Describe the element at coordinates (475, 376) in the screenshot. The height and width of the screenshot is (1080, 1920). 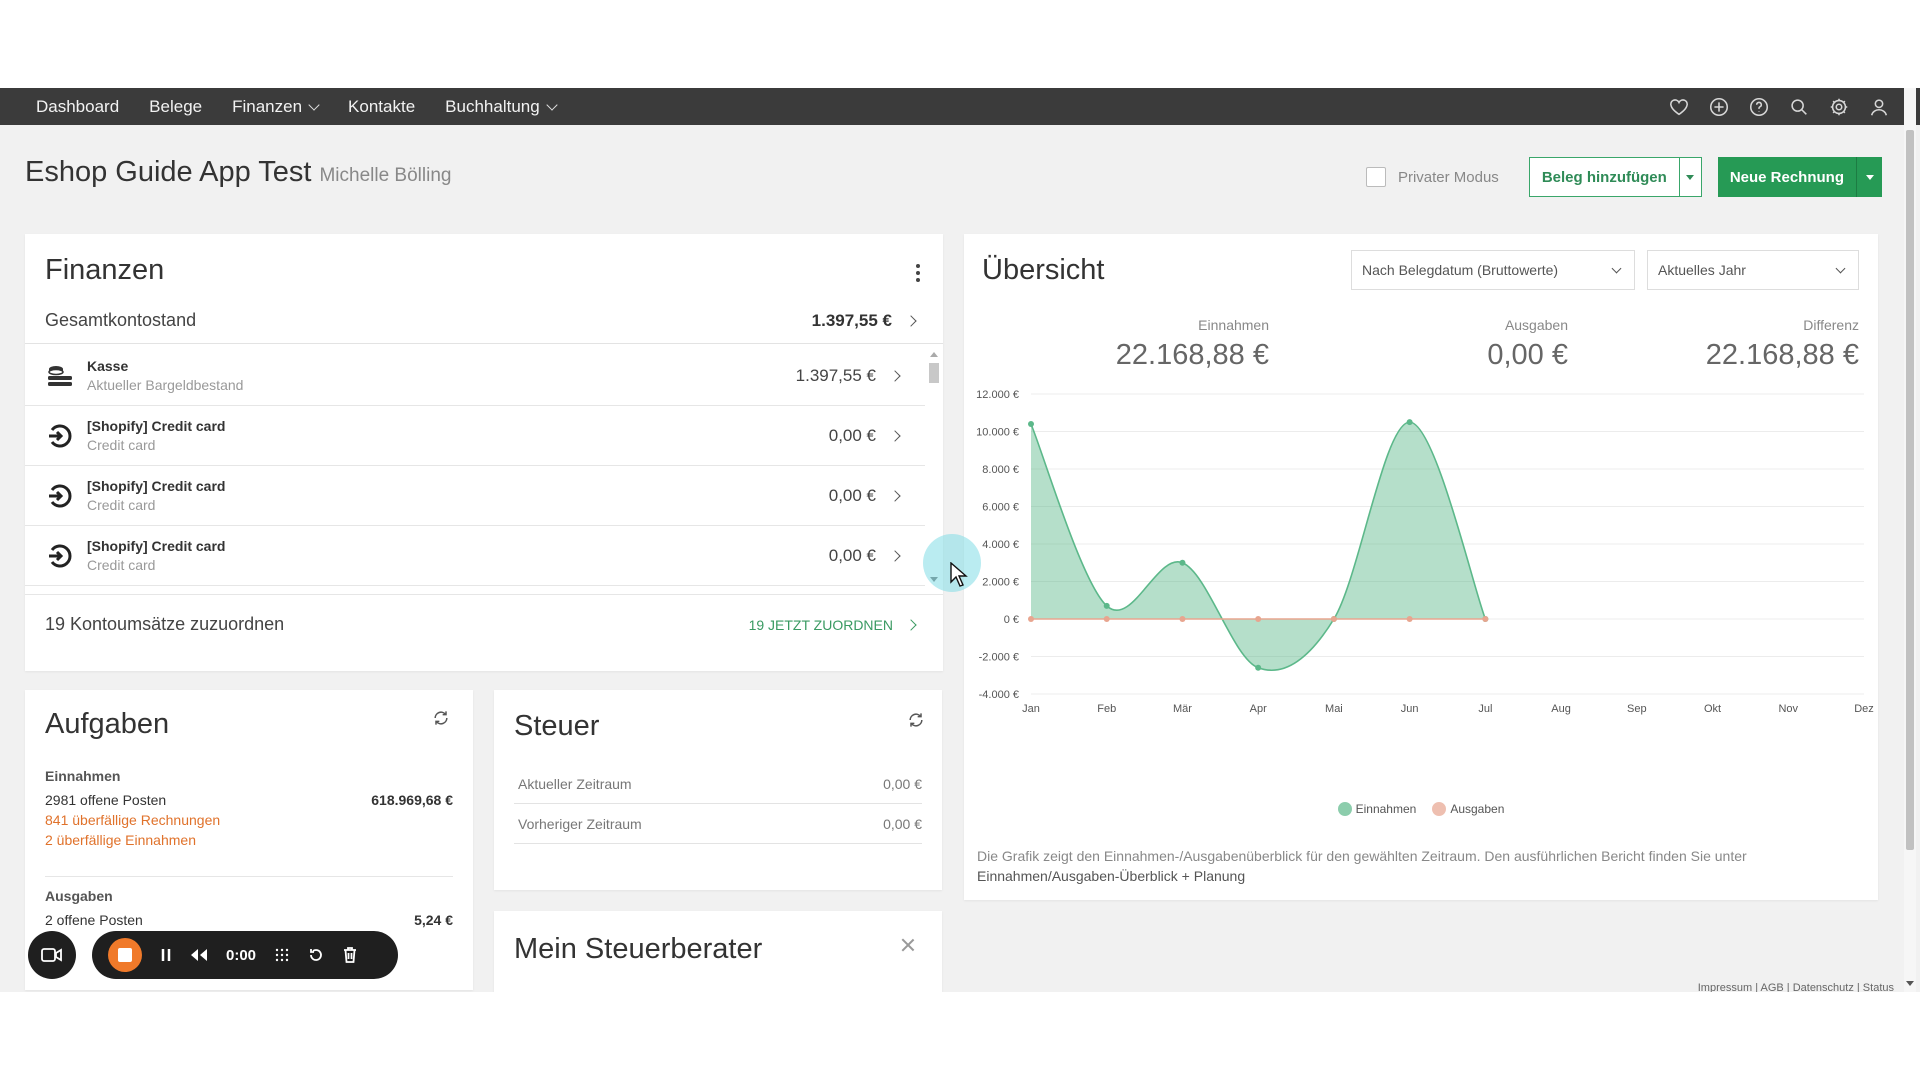
I see `account-row-kasse: Kasse Aktueller Bargeldbestand 1.397,55 €` at that location.